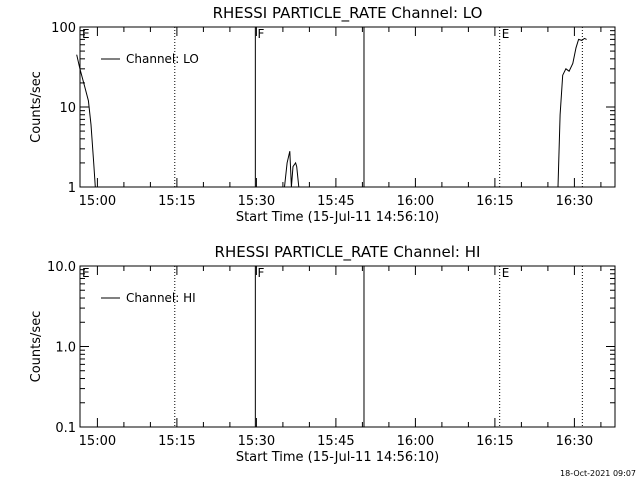 This screenshot has height=480, width=640. What do you see at coordinates (161, 298) in the screenshot?
I see `legend-label: Channel: HI` at bounding box center [161, 298].